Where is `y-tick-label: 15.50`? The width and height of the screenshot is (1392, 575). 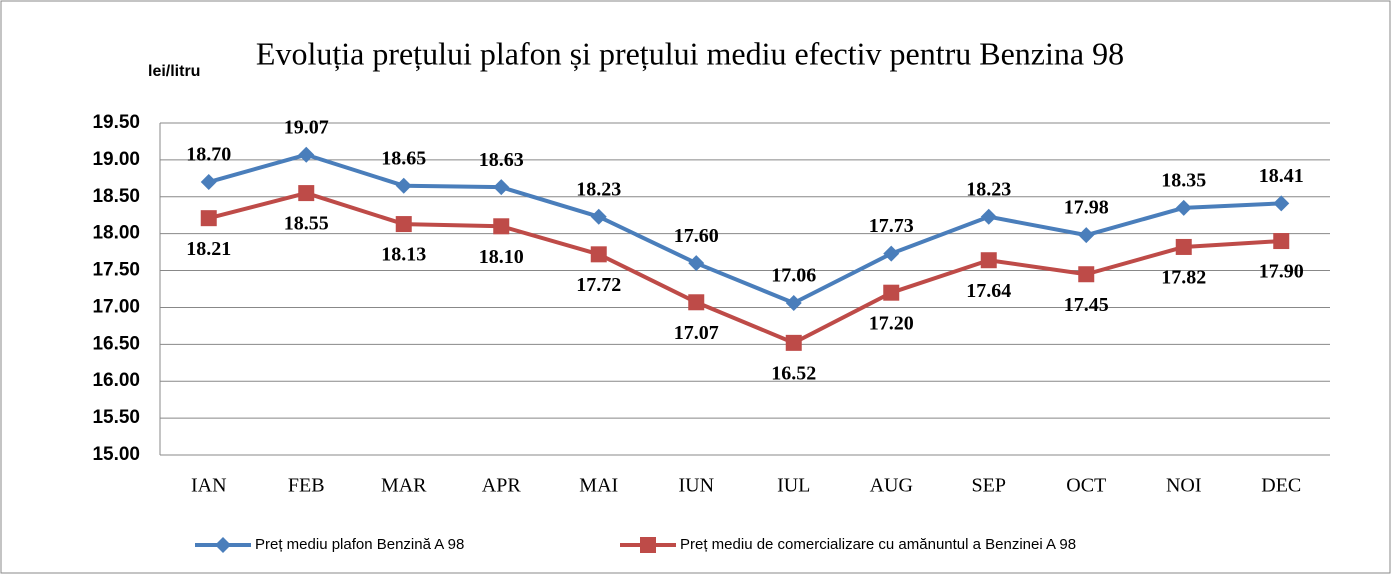
y-tick-label: 15.50 is located at coordinates (116, 417).